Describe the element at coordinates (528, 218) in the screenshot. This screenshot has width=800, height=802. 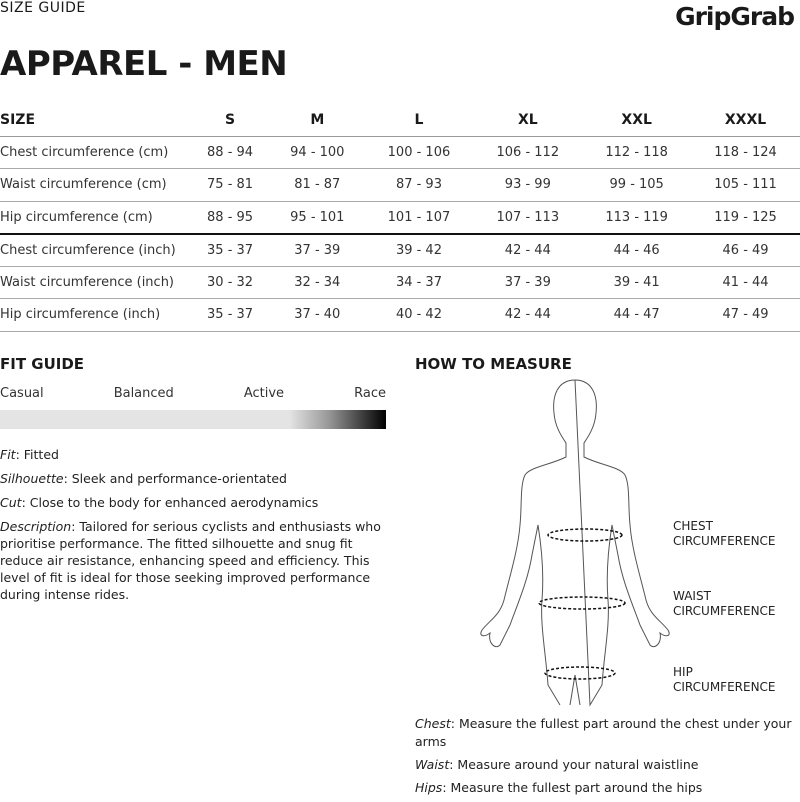
I see `table-cell: 107 - 113` at that location.